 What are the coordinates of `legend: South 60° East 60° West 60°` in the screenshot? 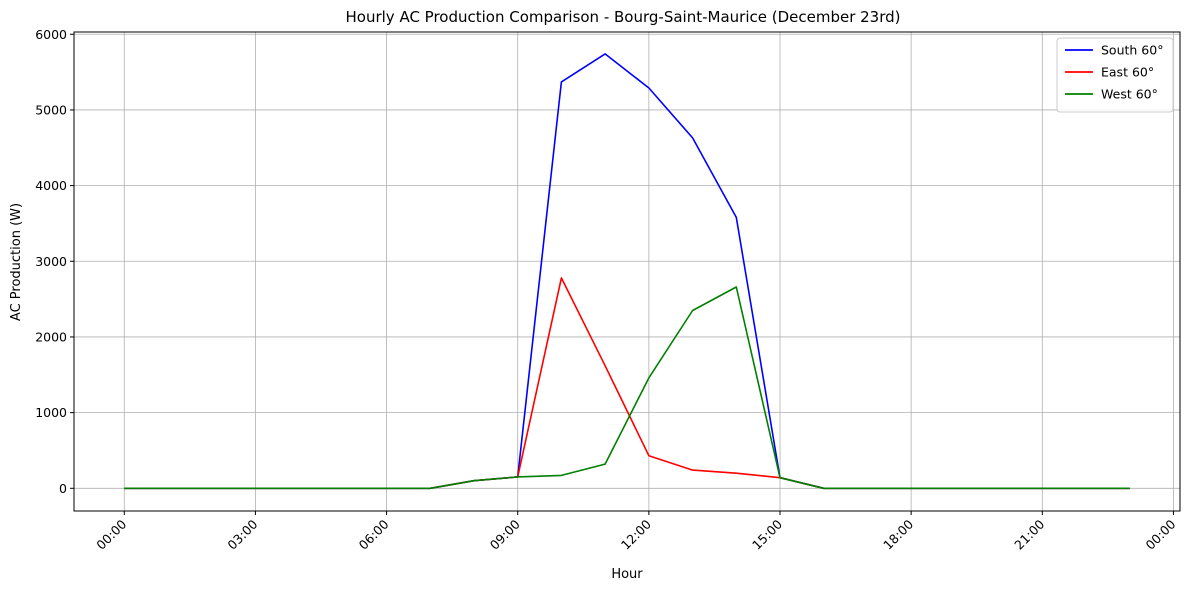 It's located at (1115, 75).